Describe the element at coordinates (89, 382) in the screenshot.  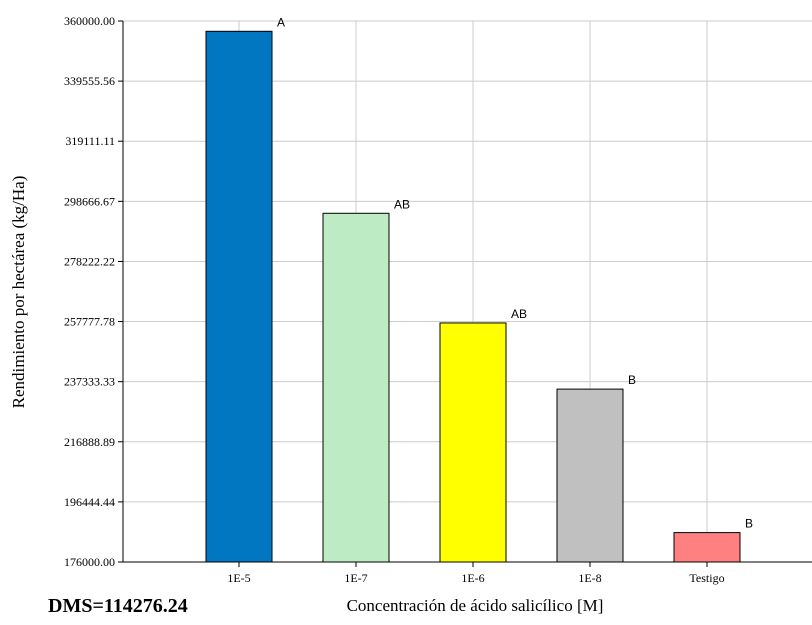
I see `y-tick-label: 237333.33` at that location.